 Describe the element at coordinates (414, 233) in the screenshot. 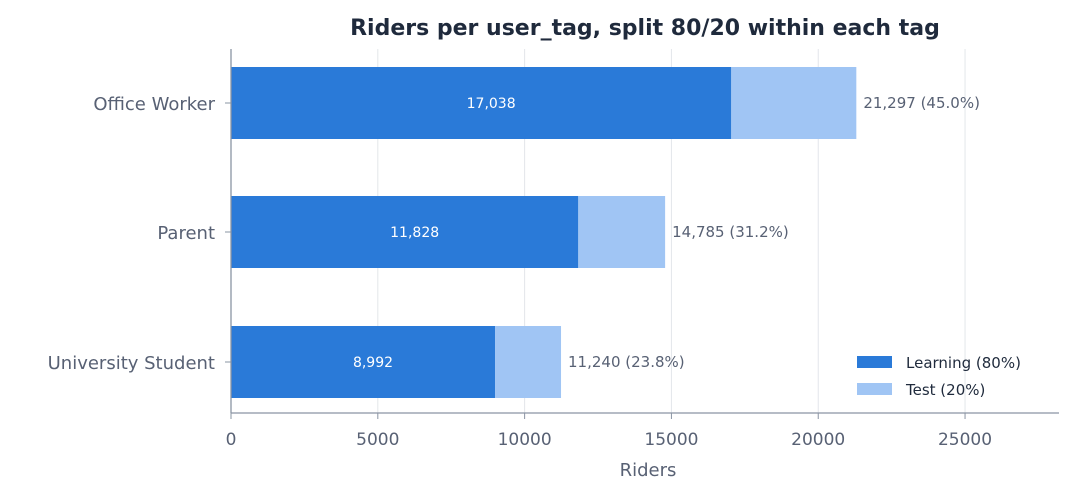

I see `bar-value-label: 11,828` at that location.